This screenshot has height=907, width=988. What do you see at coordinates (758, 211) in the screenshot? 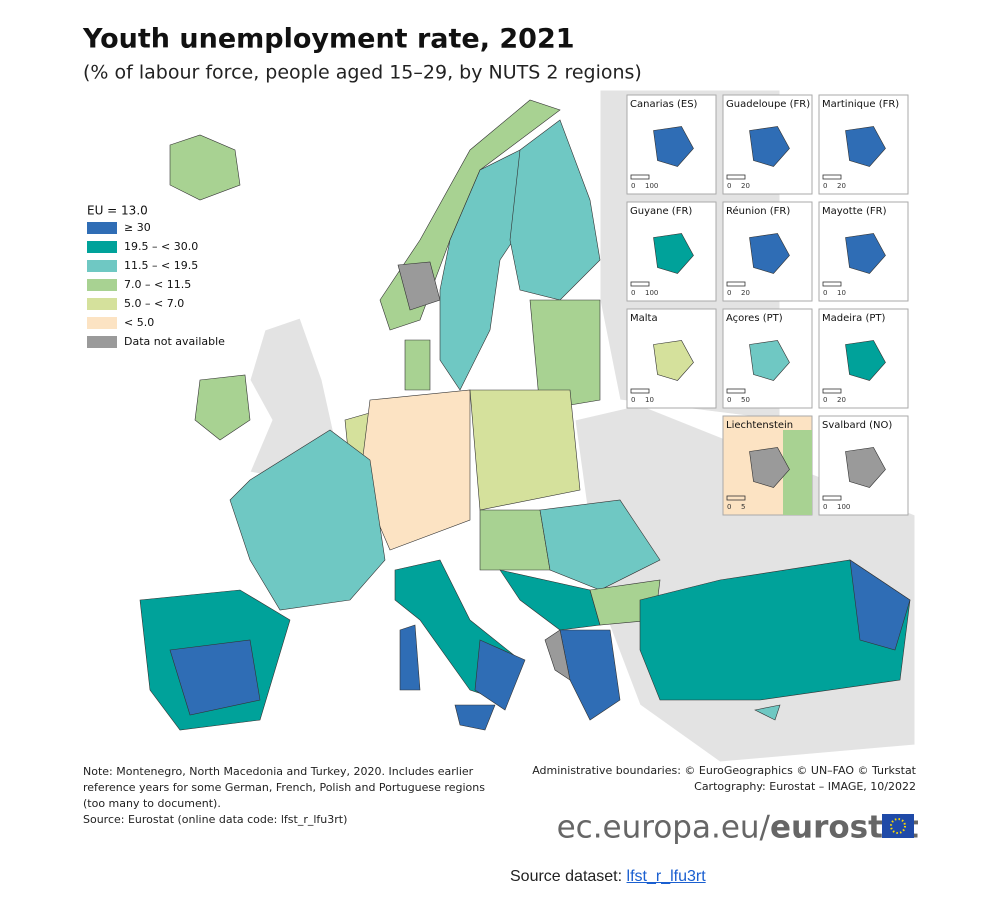
I see `inset-label: Réunion (FR)` at bounding box center [758, 211].